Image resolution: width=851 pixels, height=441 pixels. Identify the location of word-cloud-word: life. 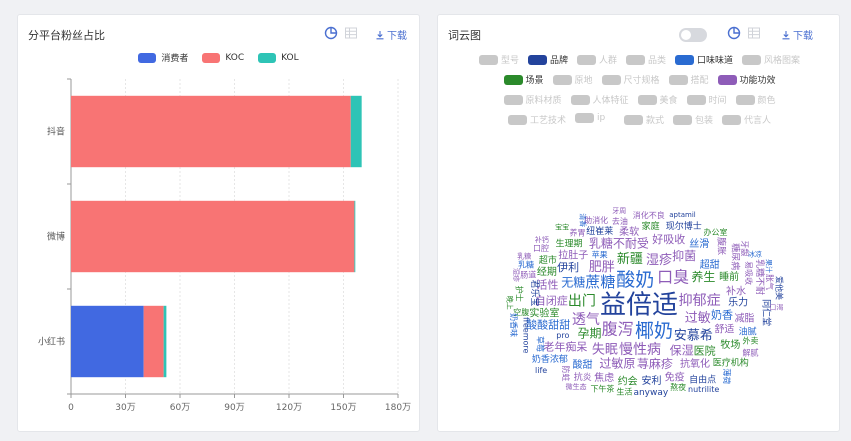
(541, 370).